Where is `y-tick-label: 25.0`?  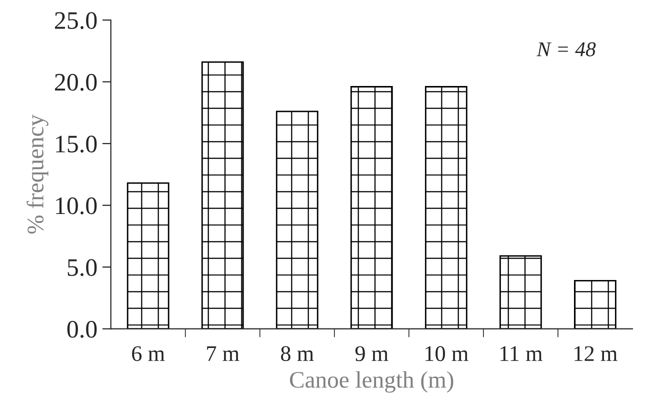 y-tick-label: 25.0 is located at coordinates (75, 21).